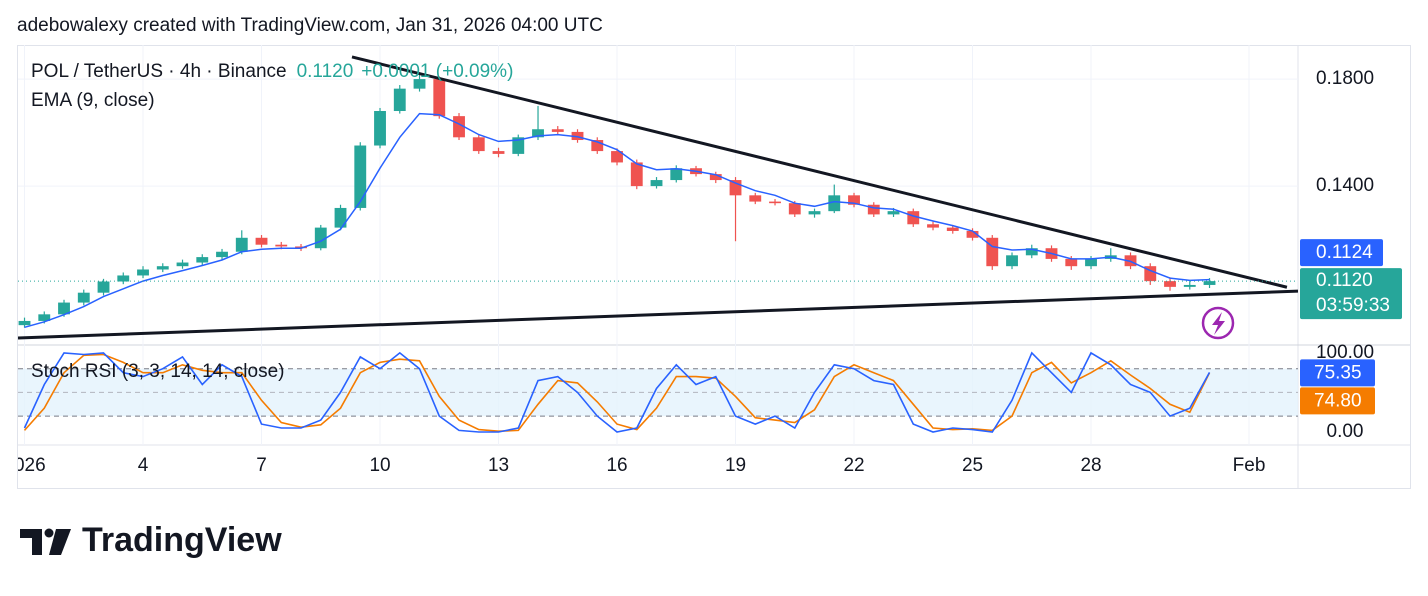  Describe the element at coordinates (93, 100) in the screenshot. I see `ema-legend: EMA (9, close)` at that location.